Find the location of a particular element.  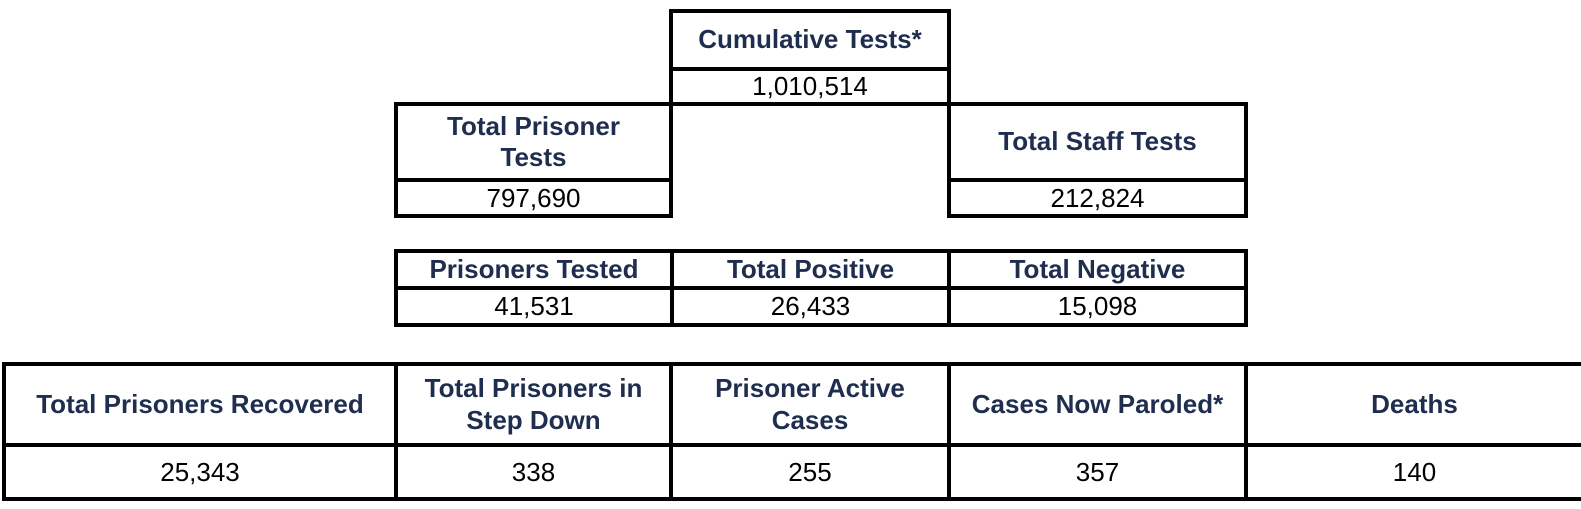

deaths-header: Deaths is located at coordinates (1414, 403).